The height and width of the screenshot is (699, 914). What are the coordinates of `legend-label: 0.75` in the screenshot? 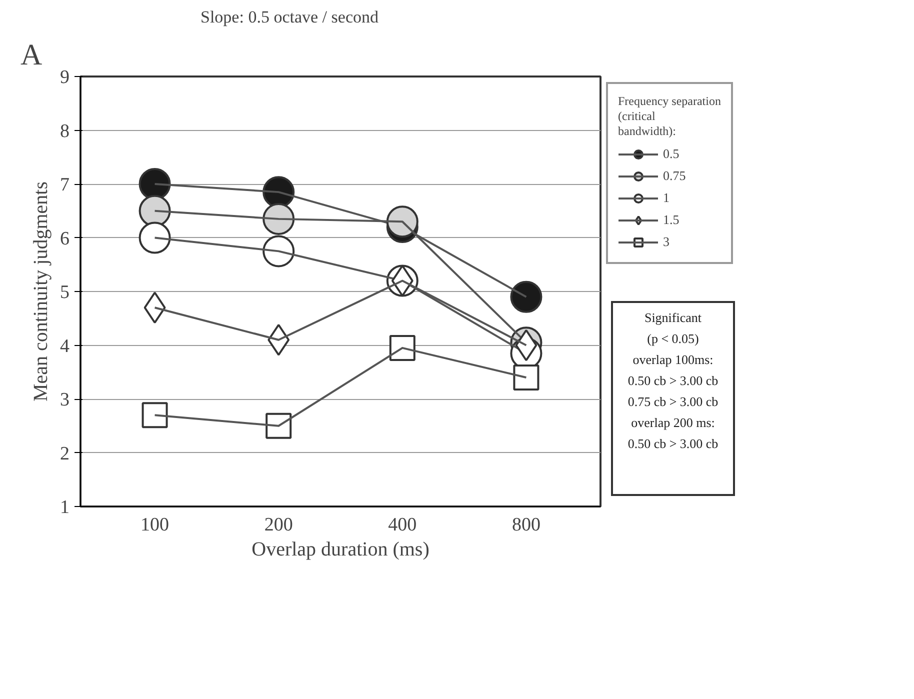 It's located at (674, 176).